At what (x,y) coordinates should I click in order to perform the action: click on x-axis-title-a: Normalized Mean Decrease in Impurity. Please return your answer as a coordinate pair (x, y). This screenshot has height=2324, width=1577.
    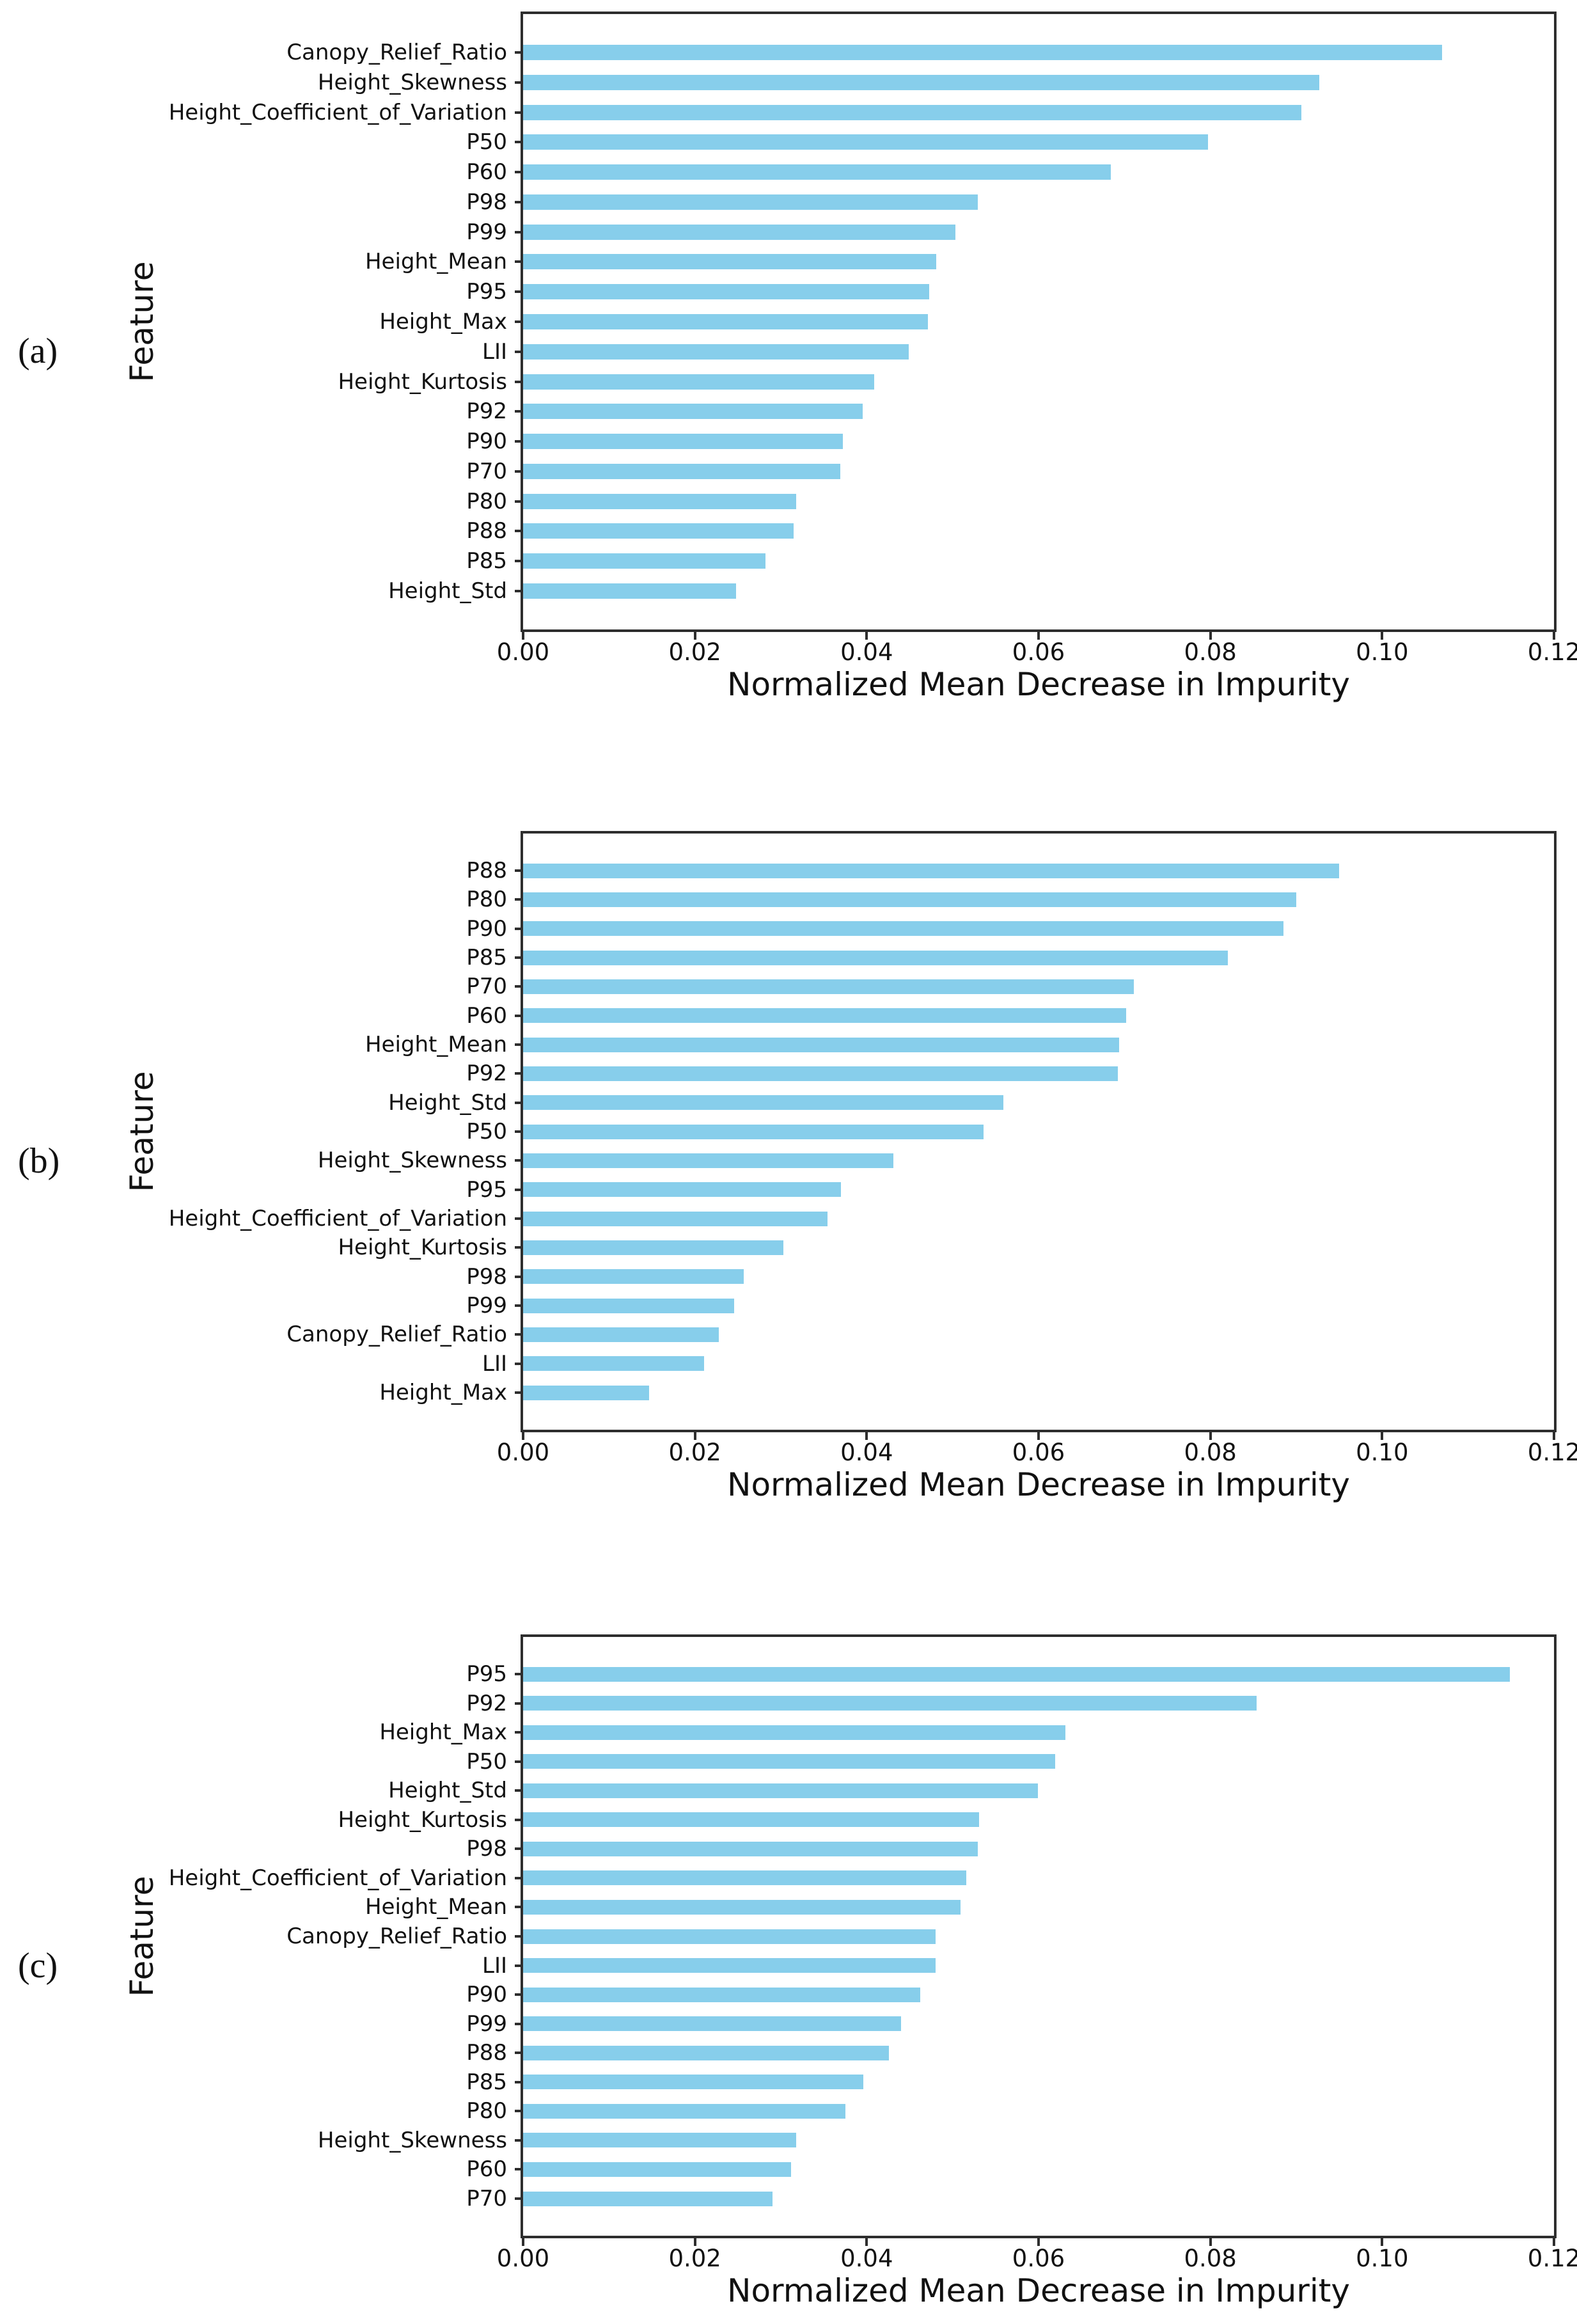
    Looking at the image, I should click on (1038, 684).